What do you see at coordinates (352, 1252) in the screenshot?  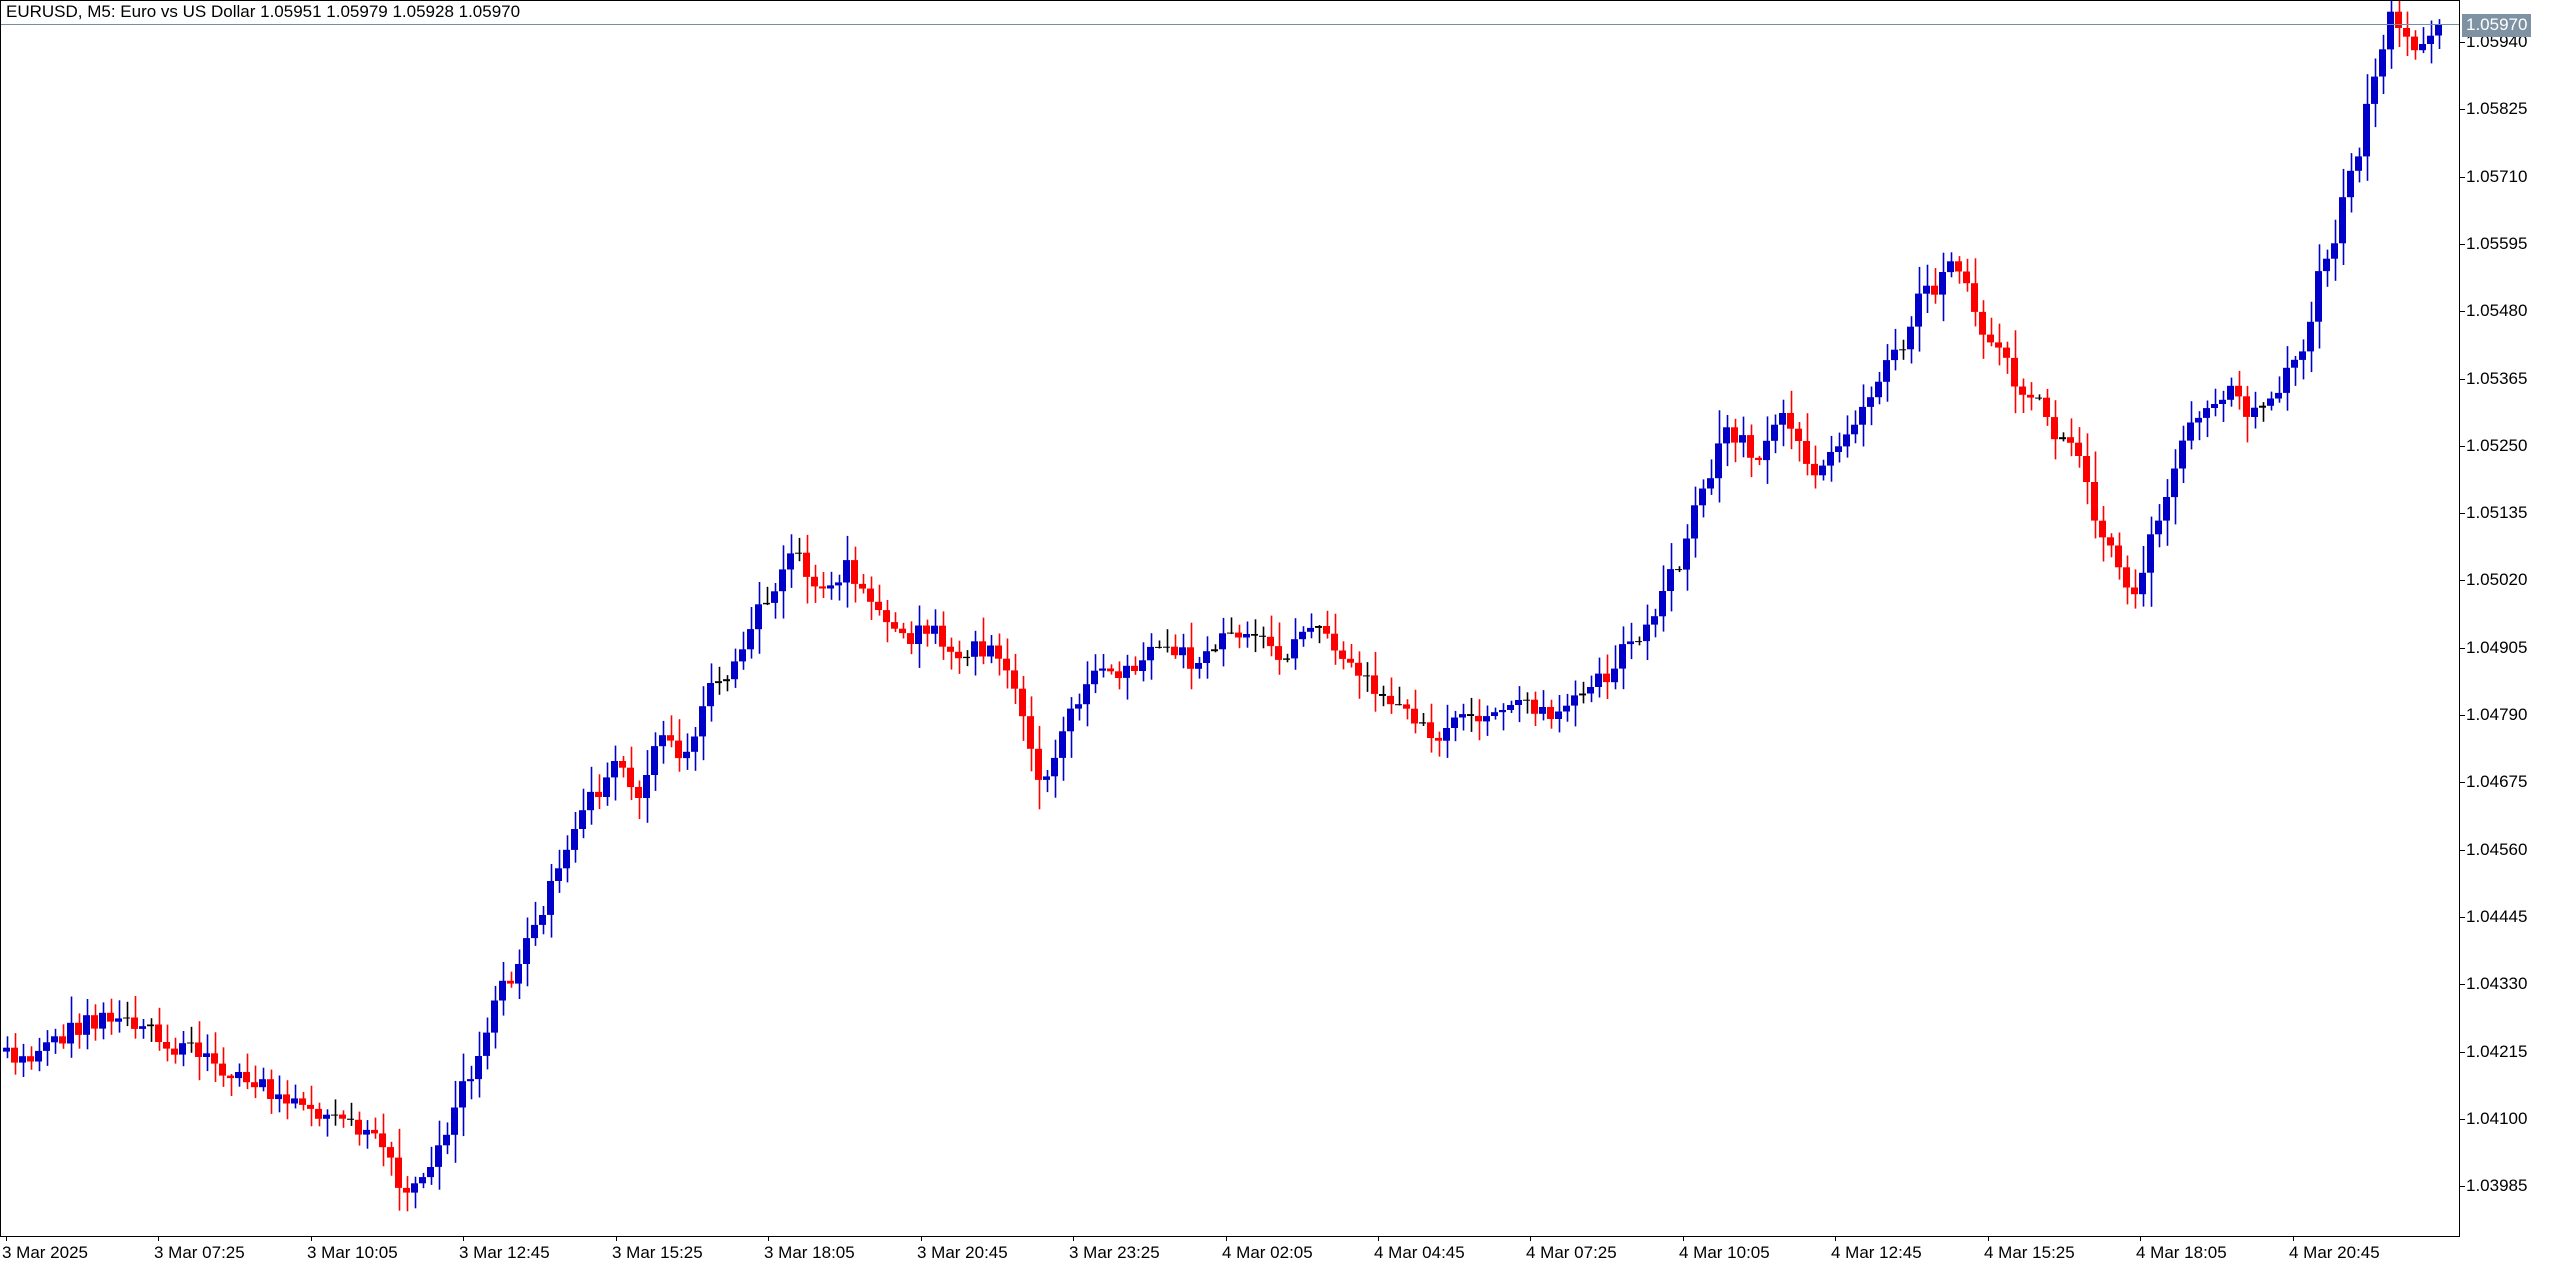 I see `time-axis-label: 3 Mar 10:05` at bounding box center [352, 1252].